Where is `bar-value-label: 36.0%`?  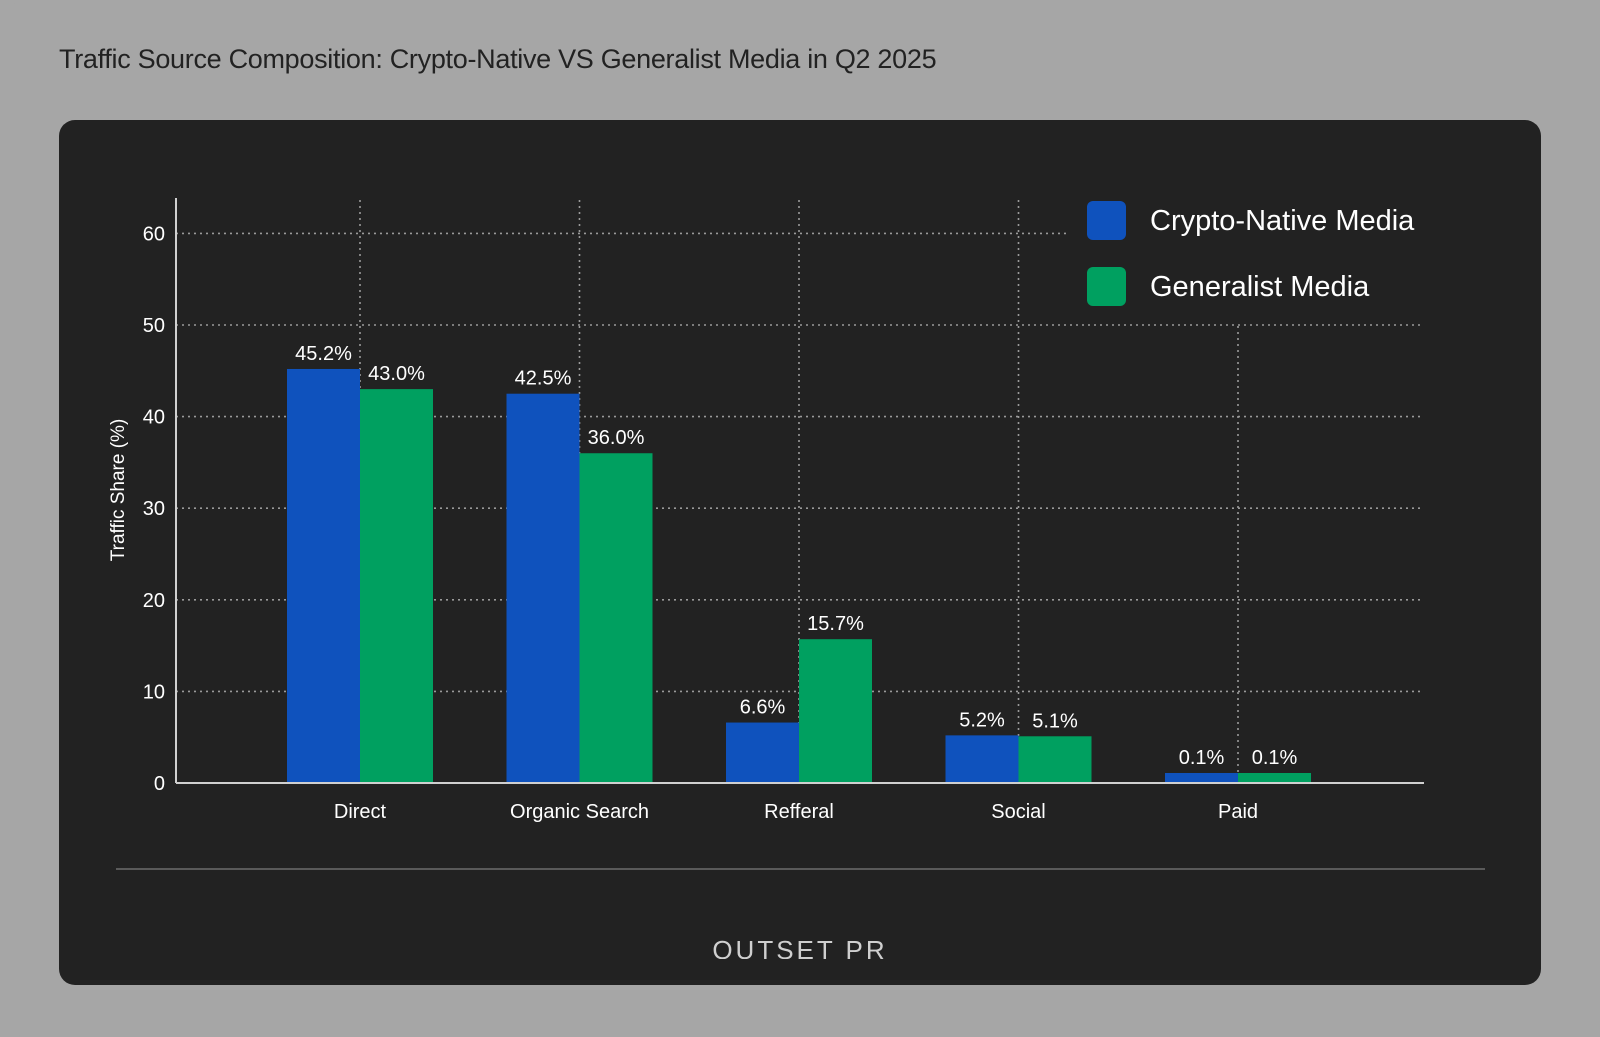 bar-value-label: 36.0% is located at coordinates (616, 438).